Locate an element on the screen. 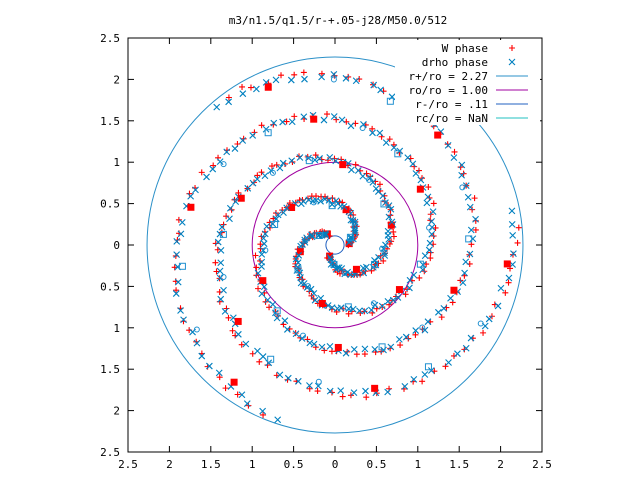 Image resolution: width=640 pixels, height=480 pixels. x-tick-label: 2.5 is located at coordinates (542, 464).